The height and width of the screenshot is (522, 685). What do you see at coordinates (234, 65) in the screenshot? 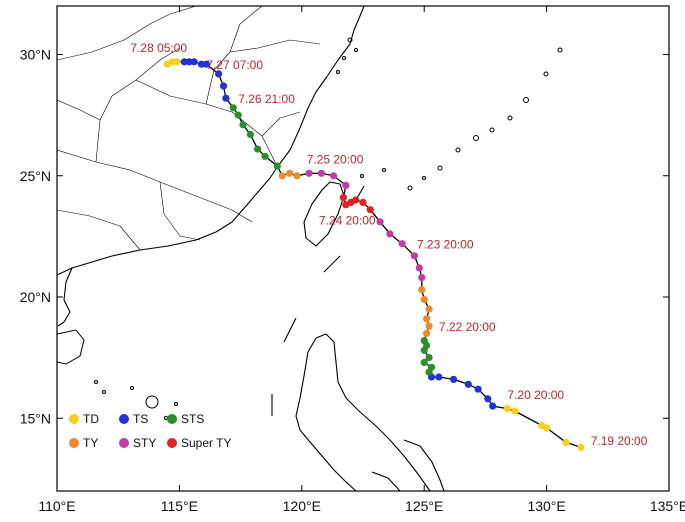
I see `time-label: 7.27 07:00` at bounding box center [234, 65].